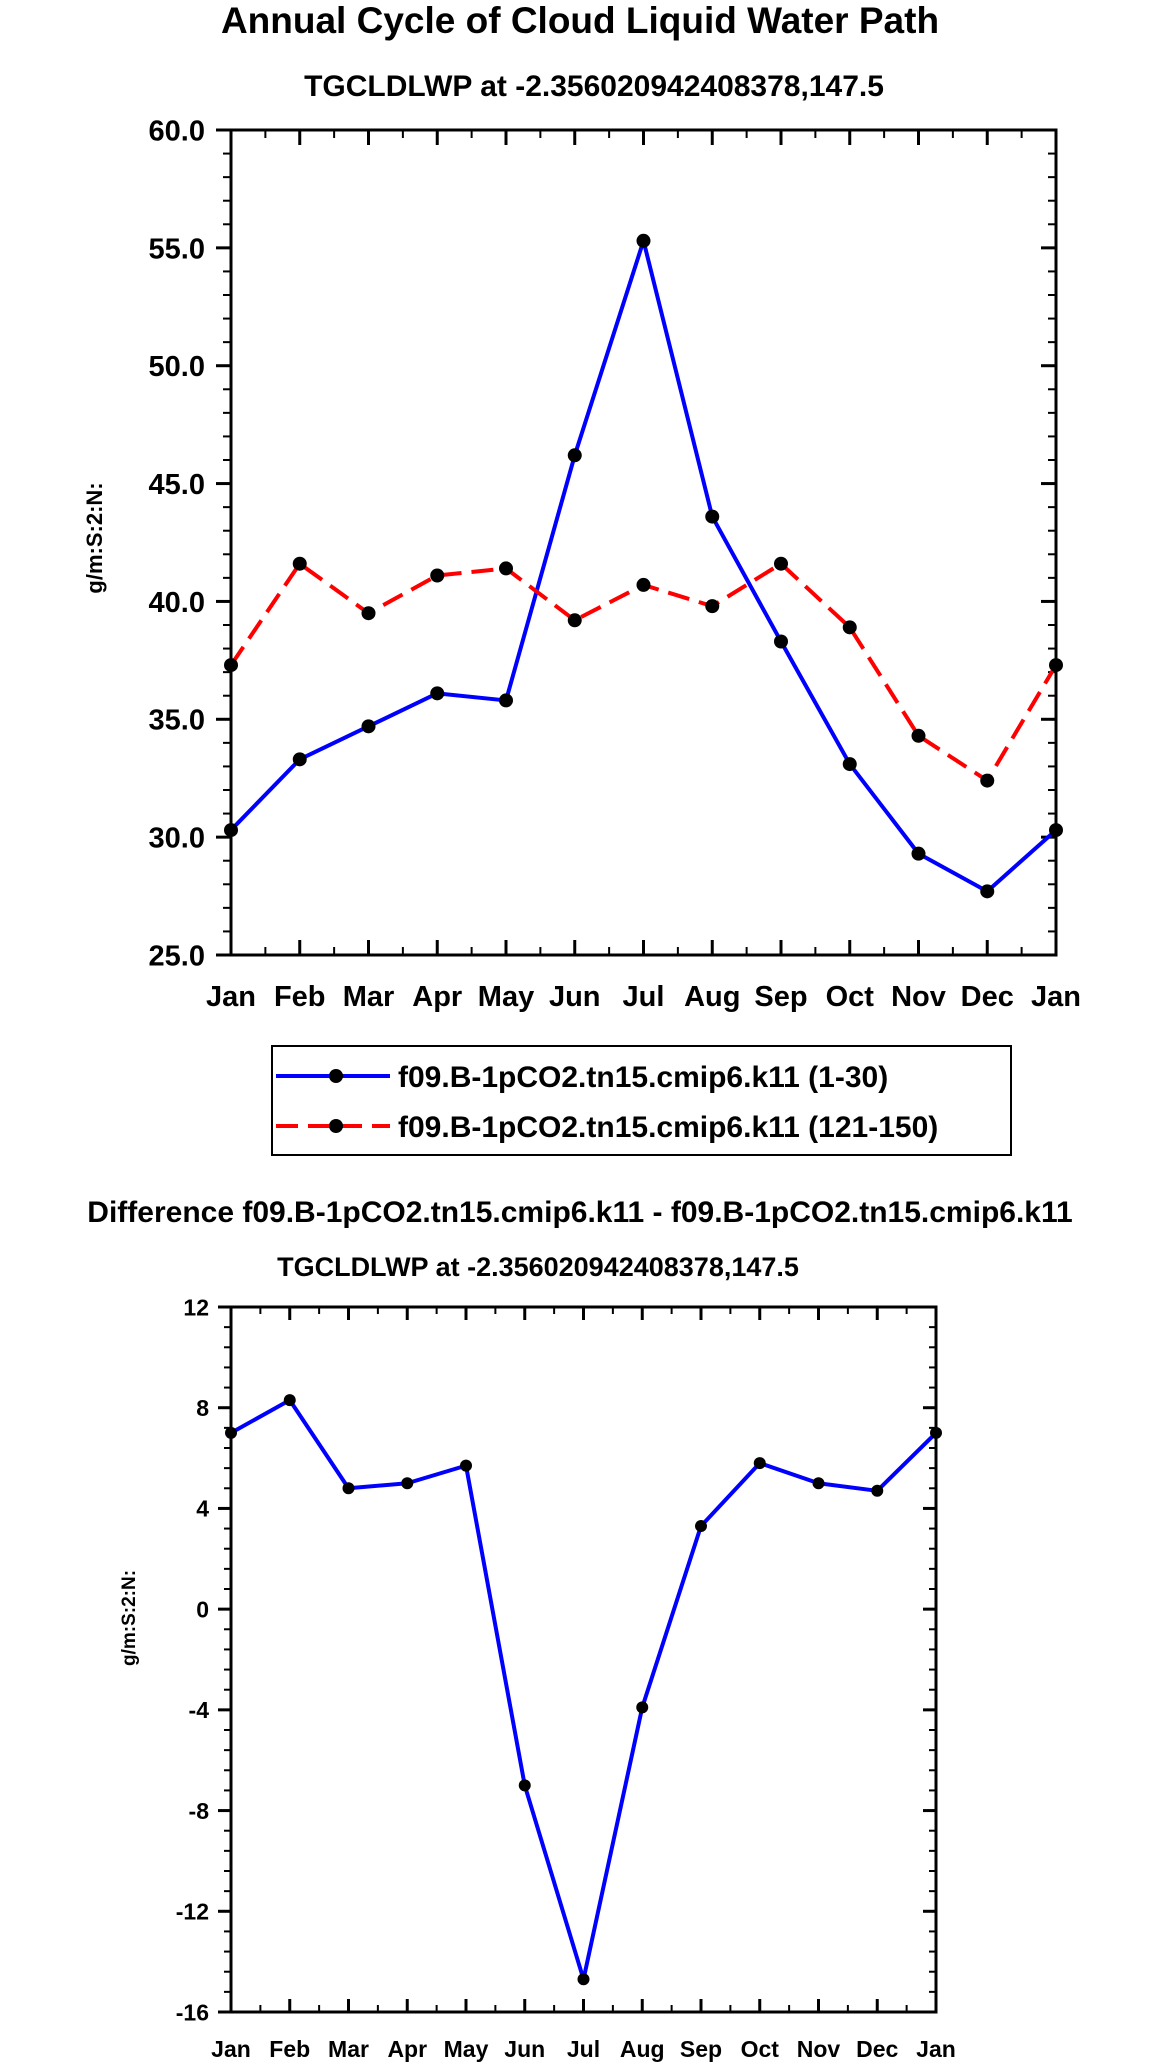  What do you see at coordinates (199, 1710) in the screenshot?
I see `y-tick-label: -4` at bounding box center [199, 1710].